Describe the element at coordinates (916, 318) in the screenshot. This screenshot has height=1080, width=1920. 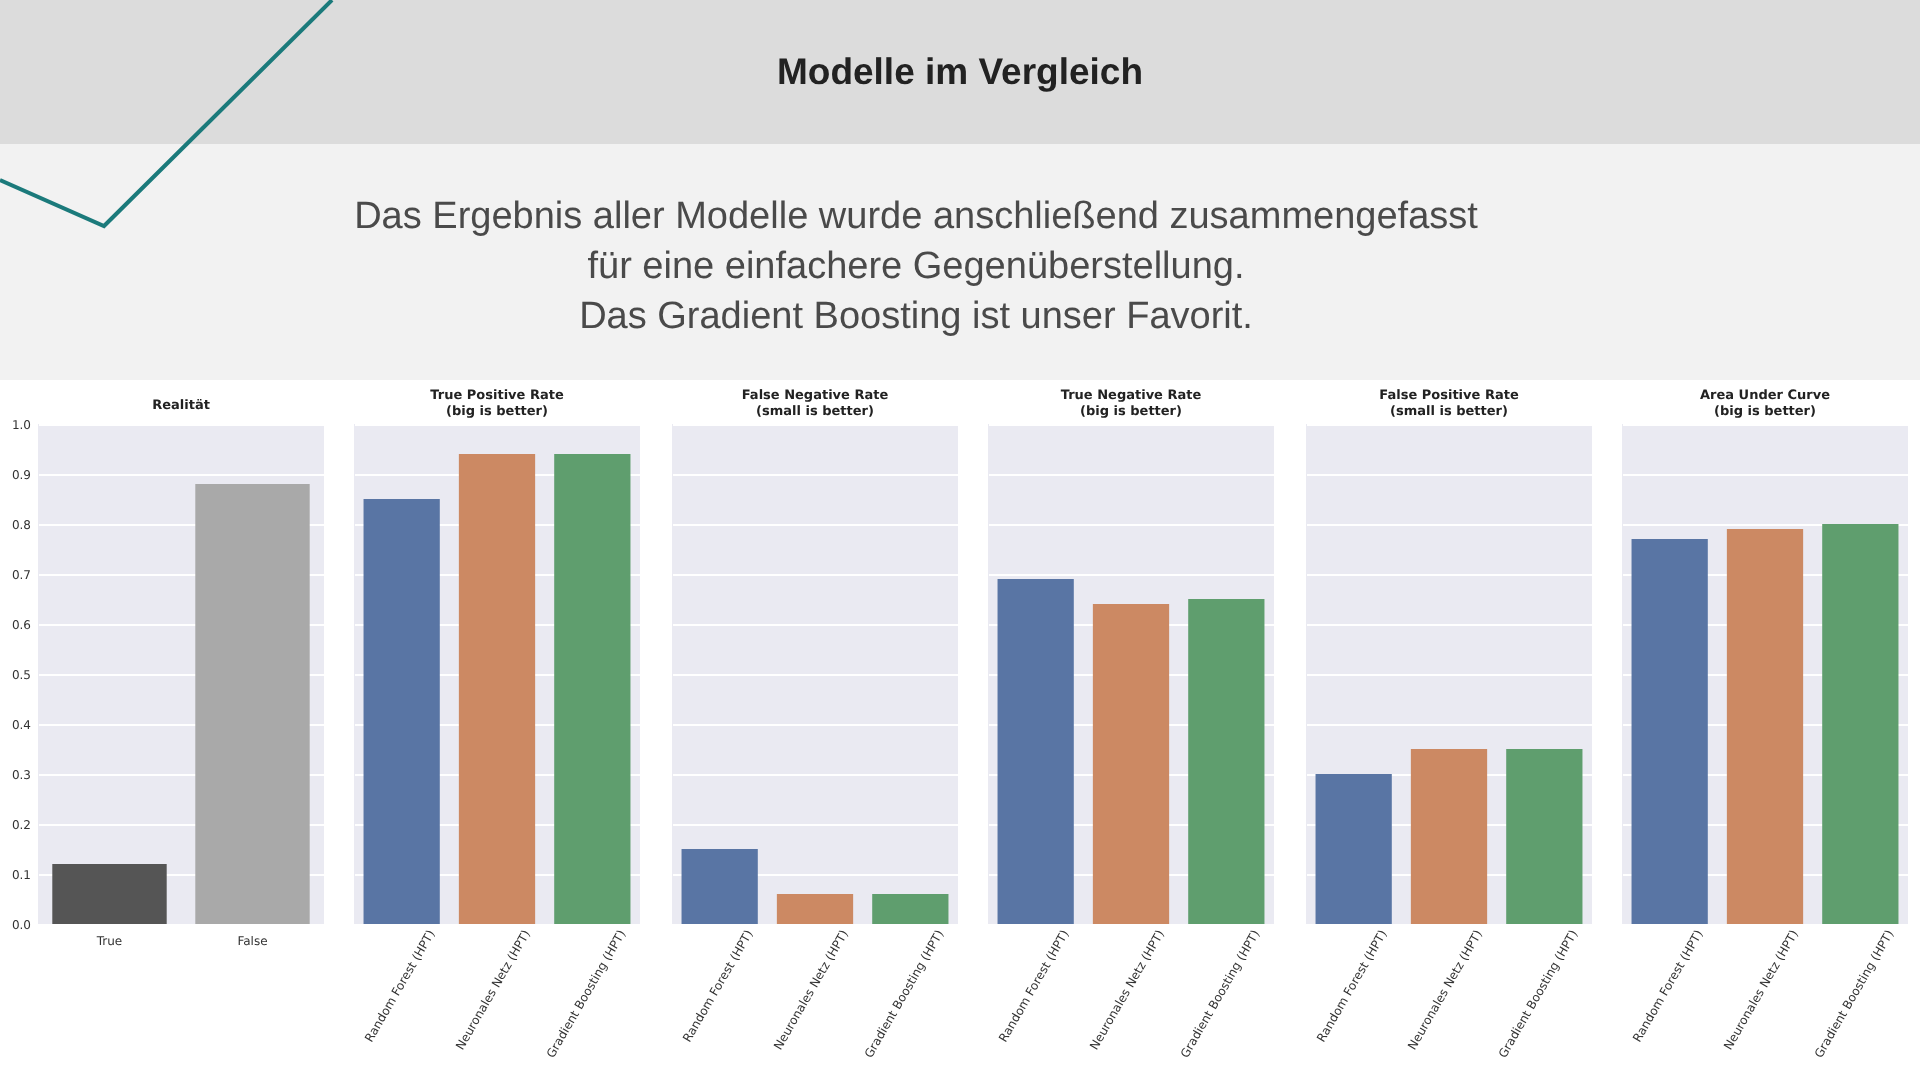
I see `text: Das Gradient Boosting ist unser Favorit.` at that location.